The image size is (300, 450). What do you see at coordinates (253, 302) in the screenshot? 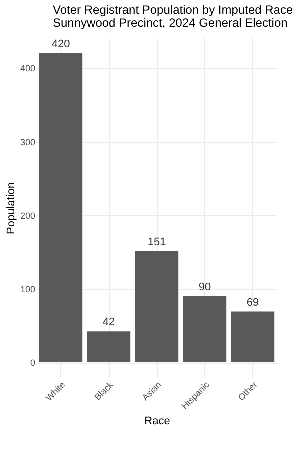
I see `data-label: 69` at bounding box center [253, 302].